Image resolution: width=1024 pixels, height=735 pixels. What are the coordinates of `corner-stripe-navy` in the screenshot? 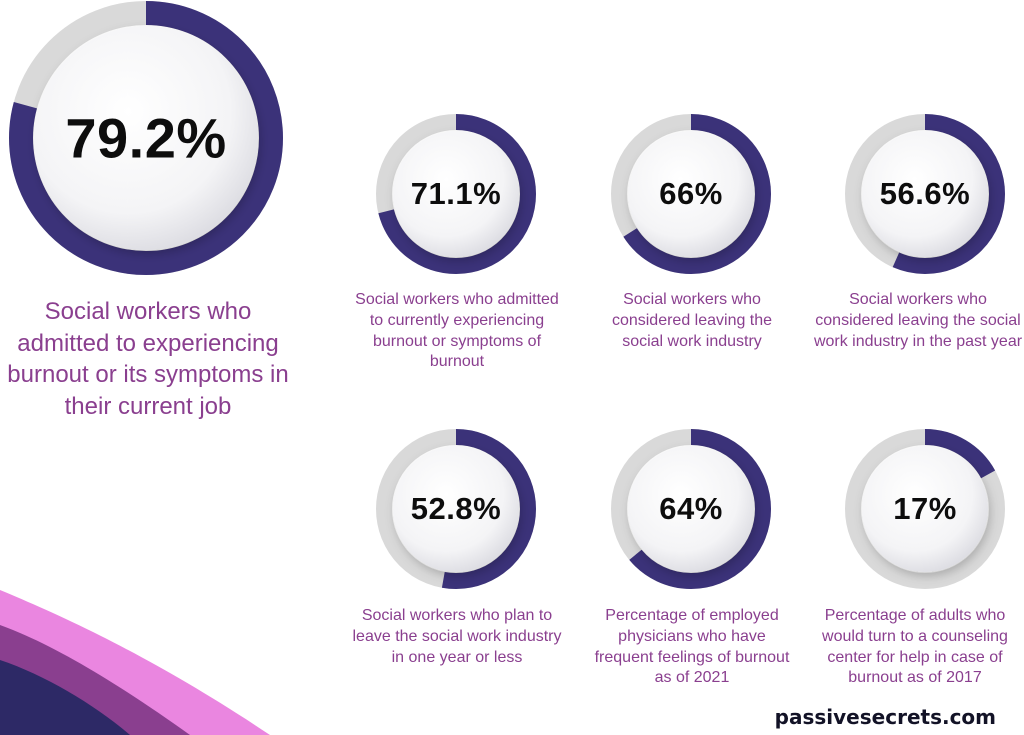 It's located at (65, 697).